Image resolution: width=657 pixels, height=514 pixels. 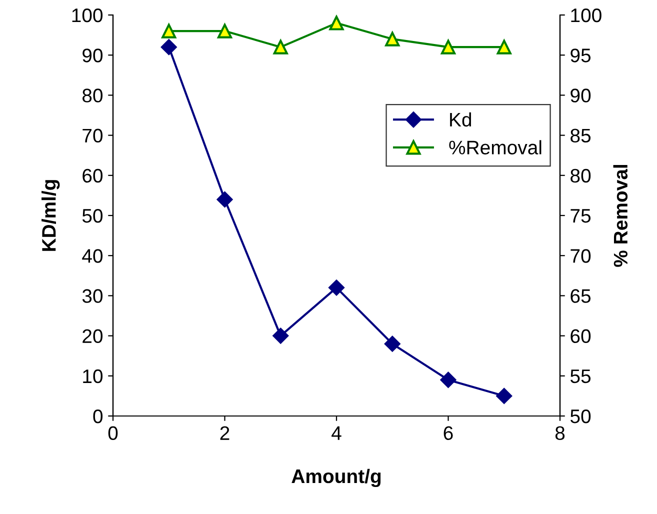 What do you see at coordinates (92, 95) in the screenshot?
I see `y-tick-label: 80` at bounding box center [92, 95].